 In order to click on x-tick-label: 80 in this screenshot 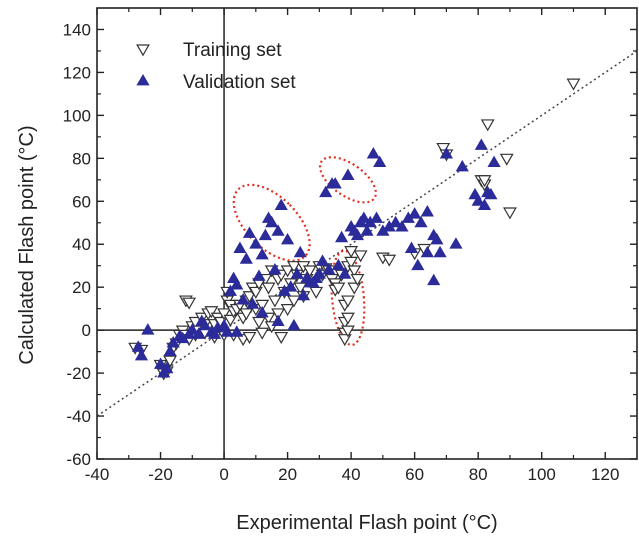, I will do `click(478, 474)`.